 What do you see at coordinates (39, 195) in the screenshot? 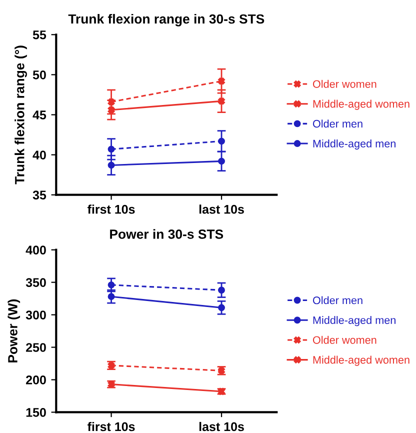
I see `y-tick-label: 35` at bounding box center [39, 195].